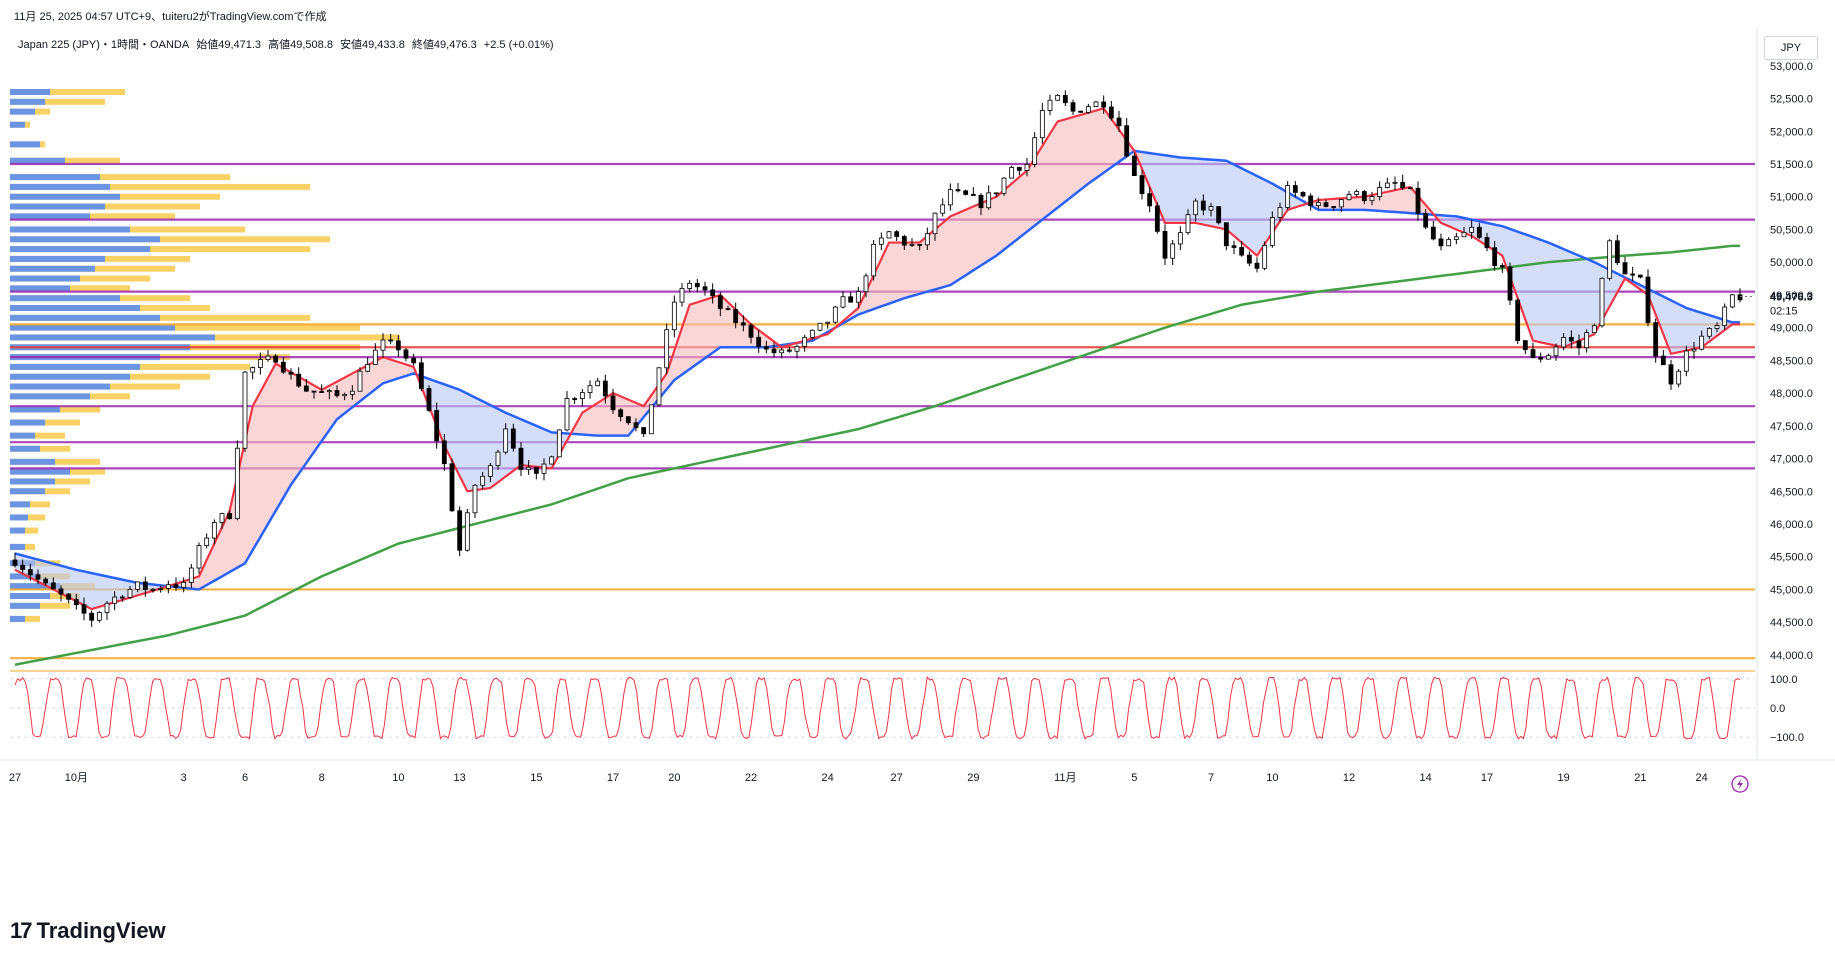 This screenshot has height=958, width=1835. I want to click on symbol-name: Japan 225 (JPY)・1時間・OANDA, so click(104, 45).